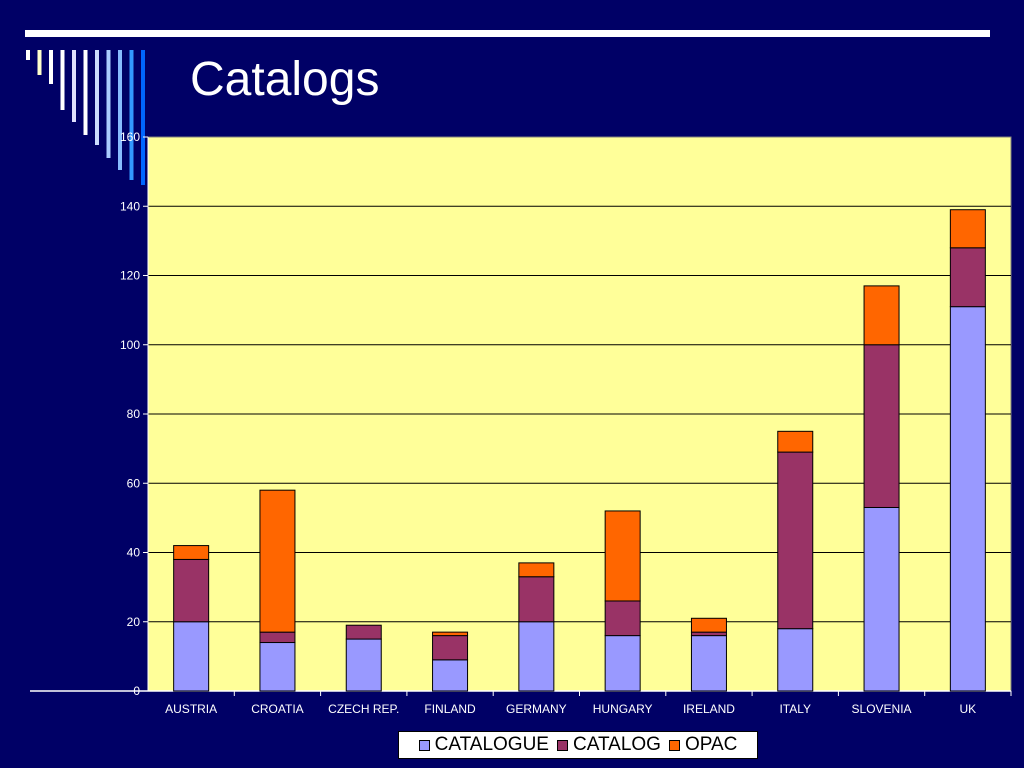 The height and width of the screenshot is (768, 1024). Describe the element at coordinates (130, 206) in the screenshot. I see `y-tick-label: 140` at that location.